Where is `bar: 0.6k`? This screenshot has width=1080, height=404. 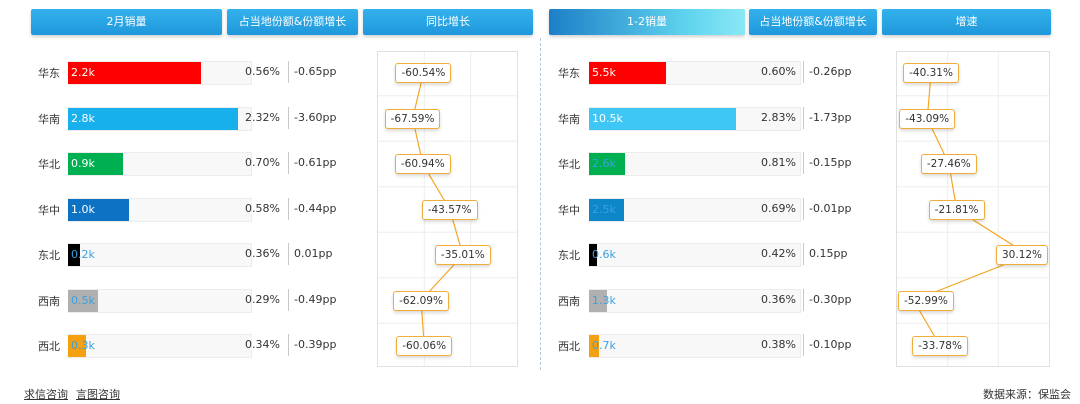 bar: 0.6k is located at coordinates (602, 255).